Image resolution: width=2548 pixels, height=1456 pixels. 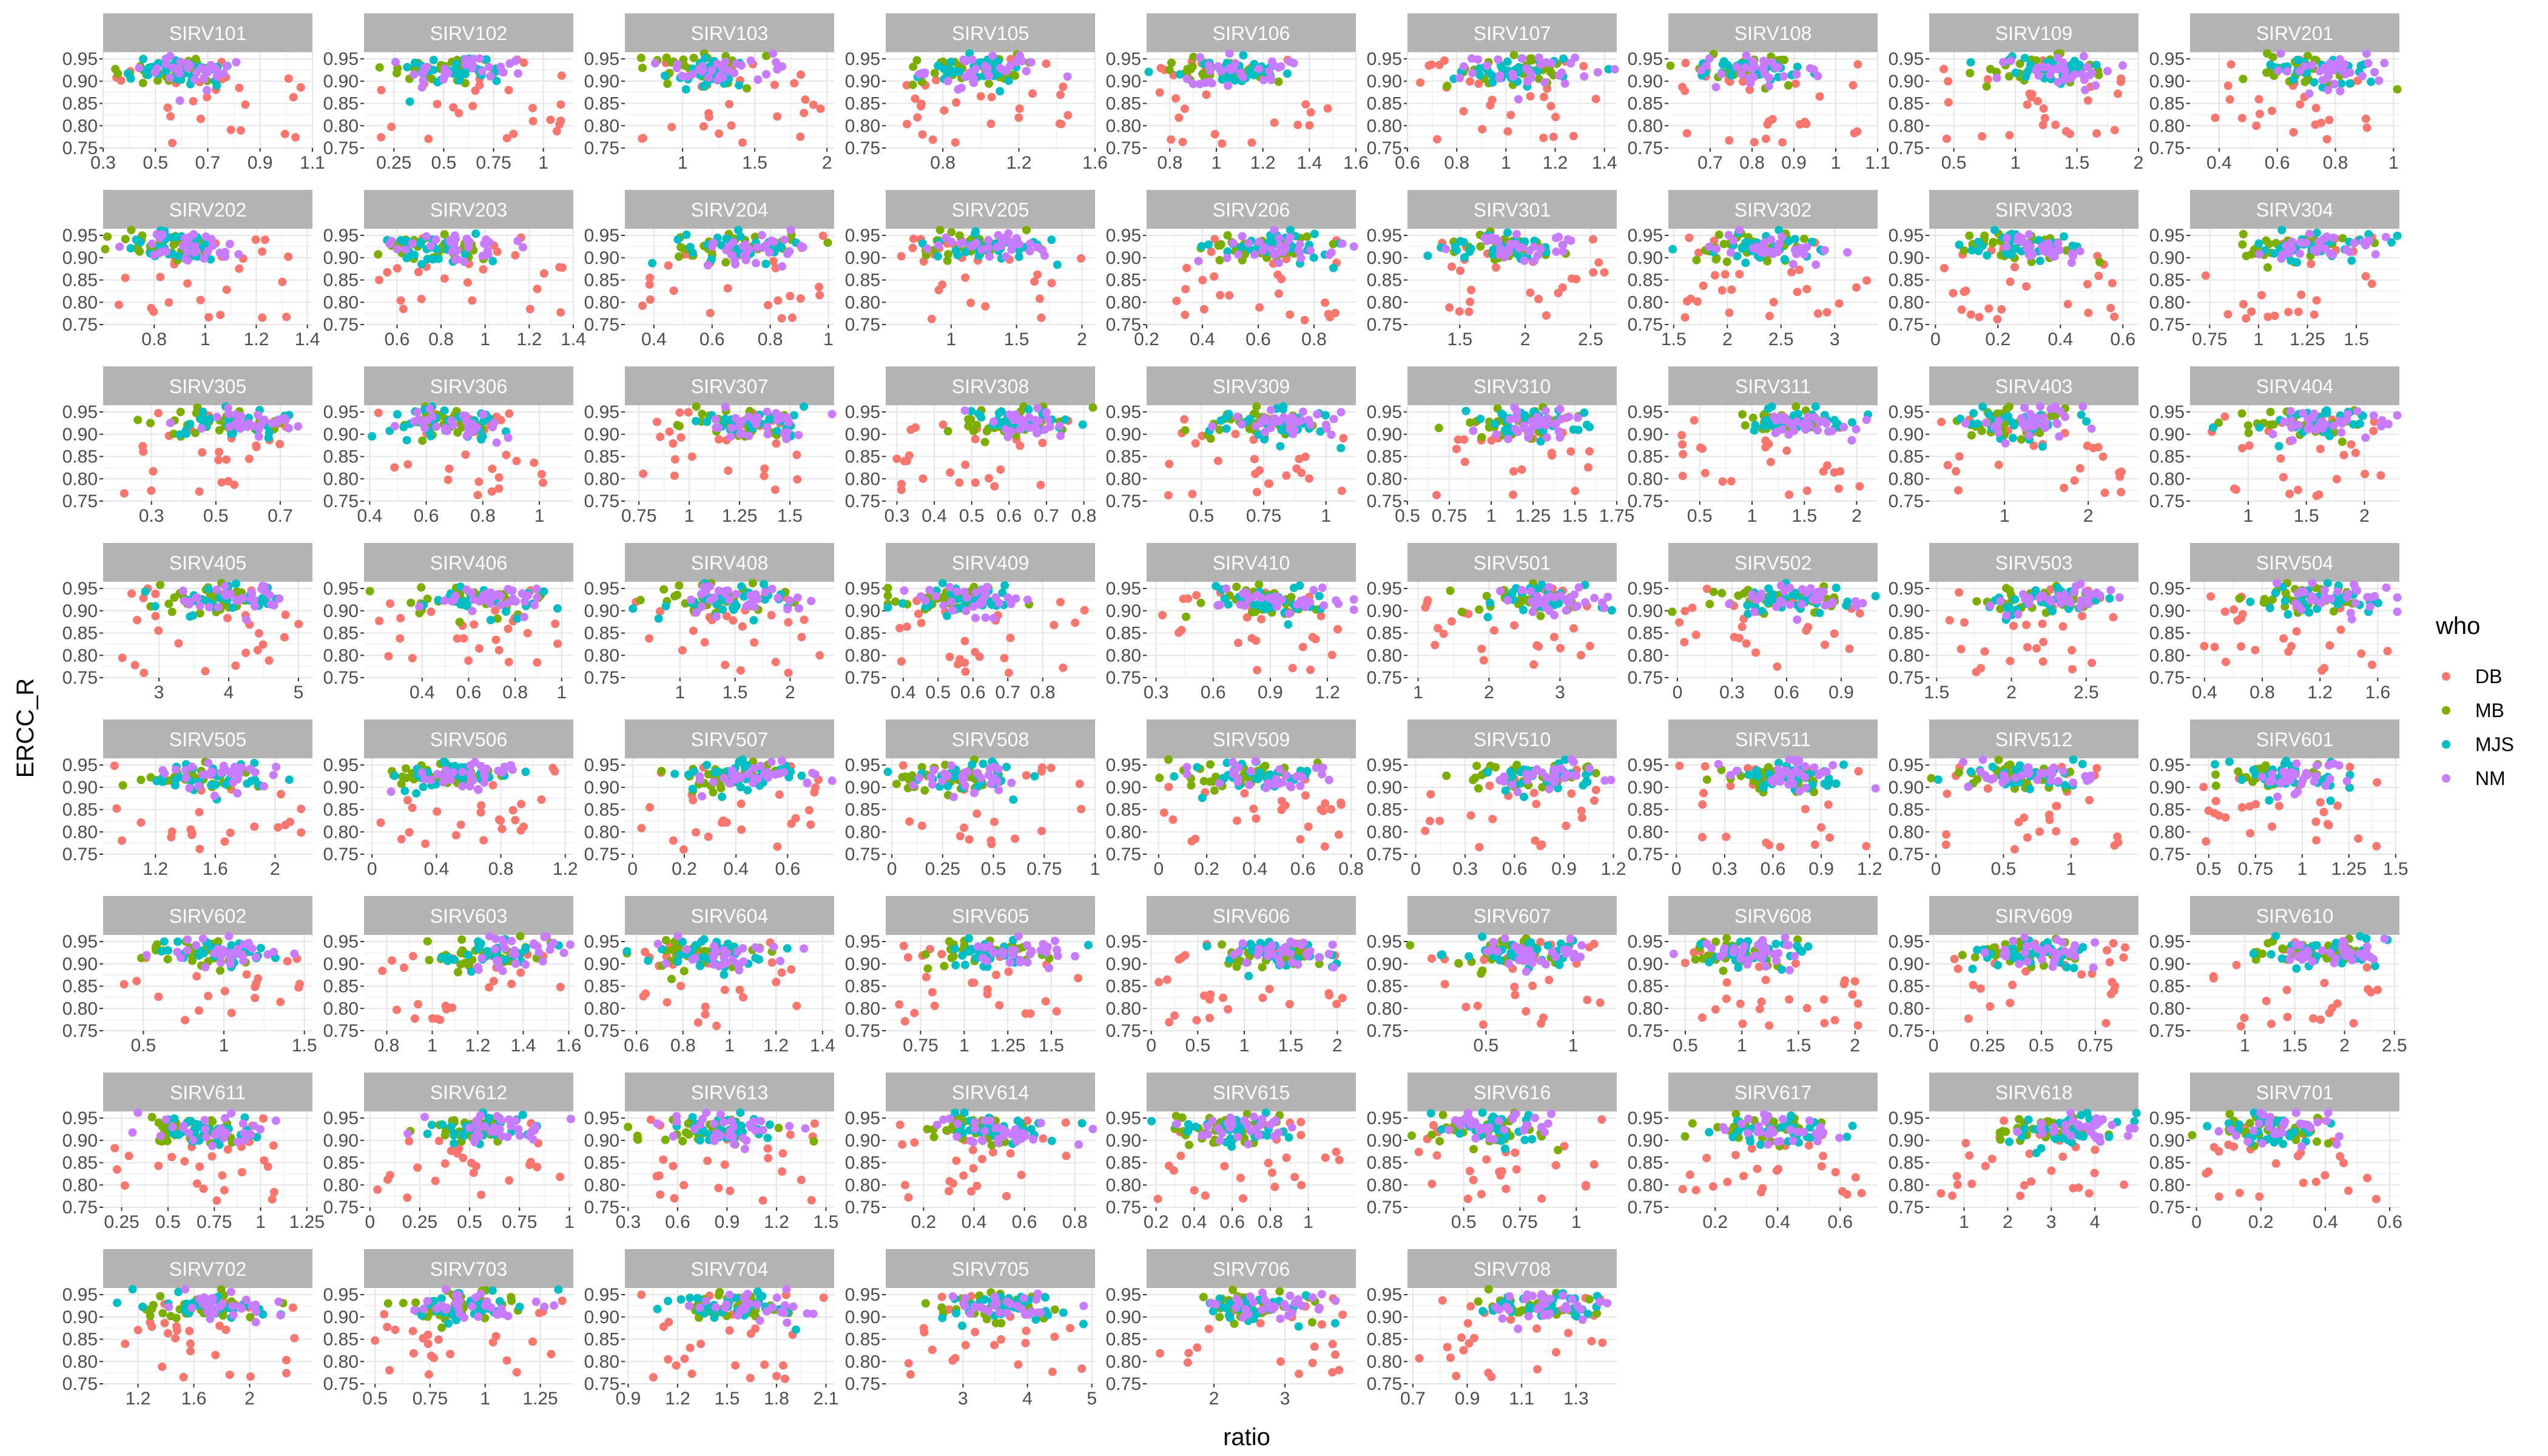 I want to click on x-tick-label: 1.5, so click(x=735, y=692).